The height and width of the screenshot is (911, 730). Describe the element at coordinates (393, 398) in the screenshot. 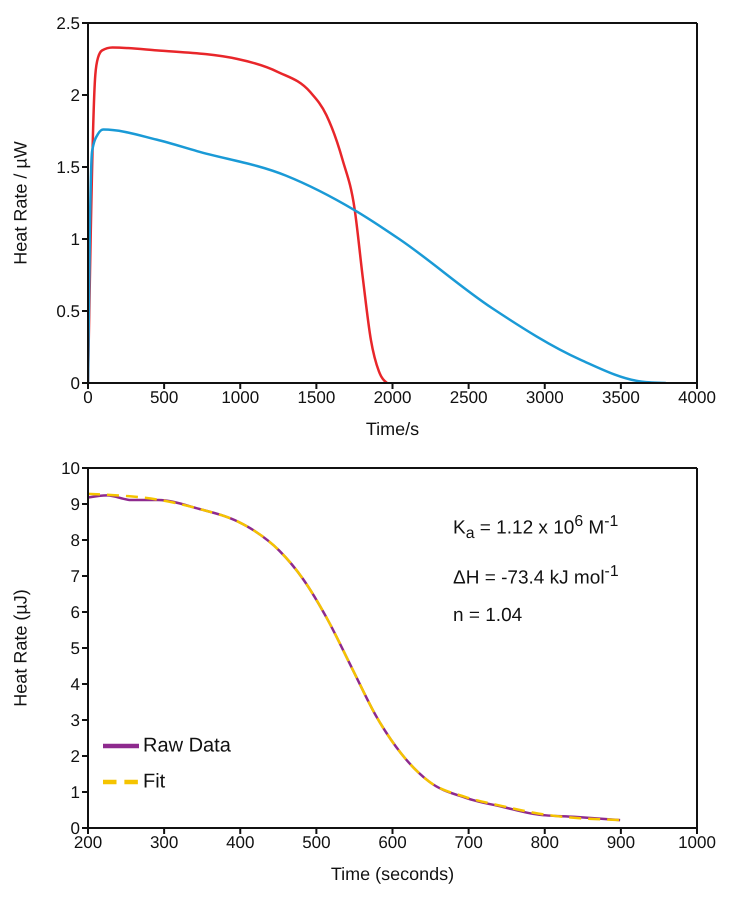

I see `x-tick-label: 2000` at that location.